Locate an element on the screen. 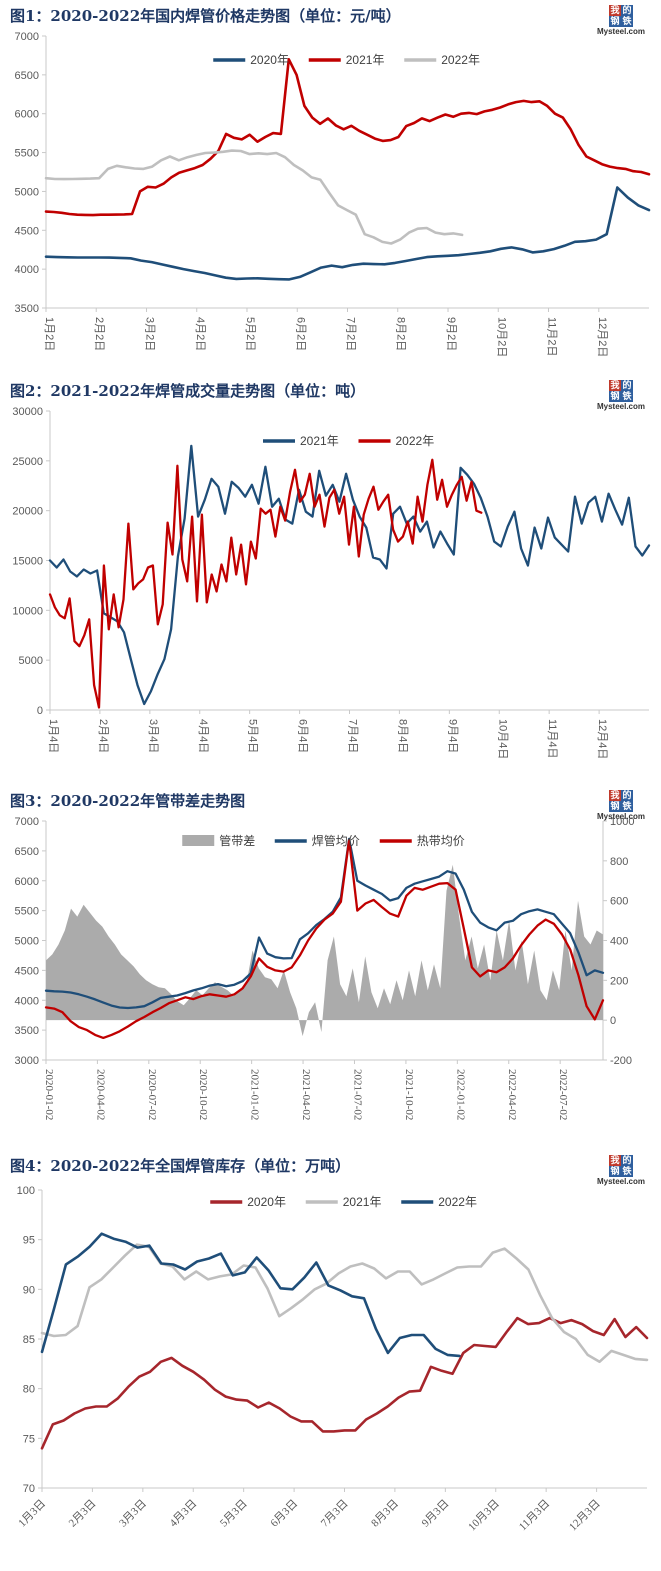 The height and width of the screenshot is (1571, 661). chart3-title-row: 图3：2020-2022年管带差走势图 我的钢铁 Mysteel.com is located at coordinates (330, 803).